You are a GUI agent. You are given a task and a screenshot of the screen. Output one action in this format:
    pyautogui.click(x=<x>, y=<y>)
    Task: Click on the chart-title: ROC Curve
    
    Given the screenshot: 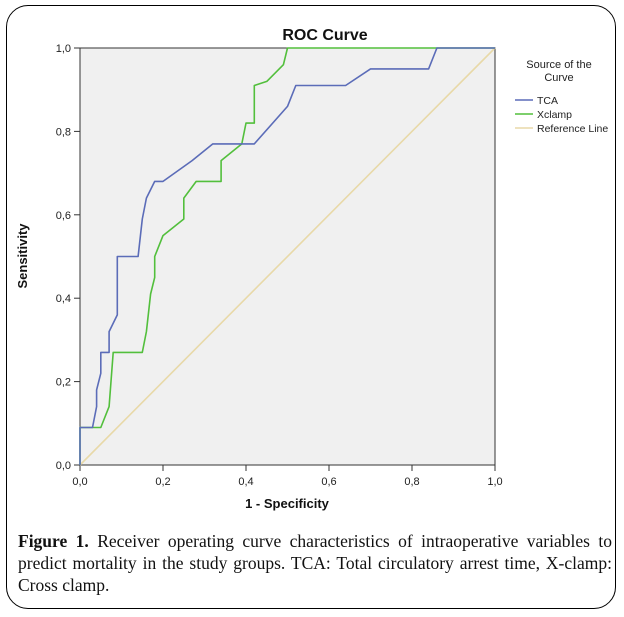 What is the action you would take?
    pyautogui.click(x=324, y=35)
    